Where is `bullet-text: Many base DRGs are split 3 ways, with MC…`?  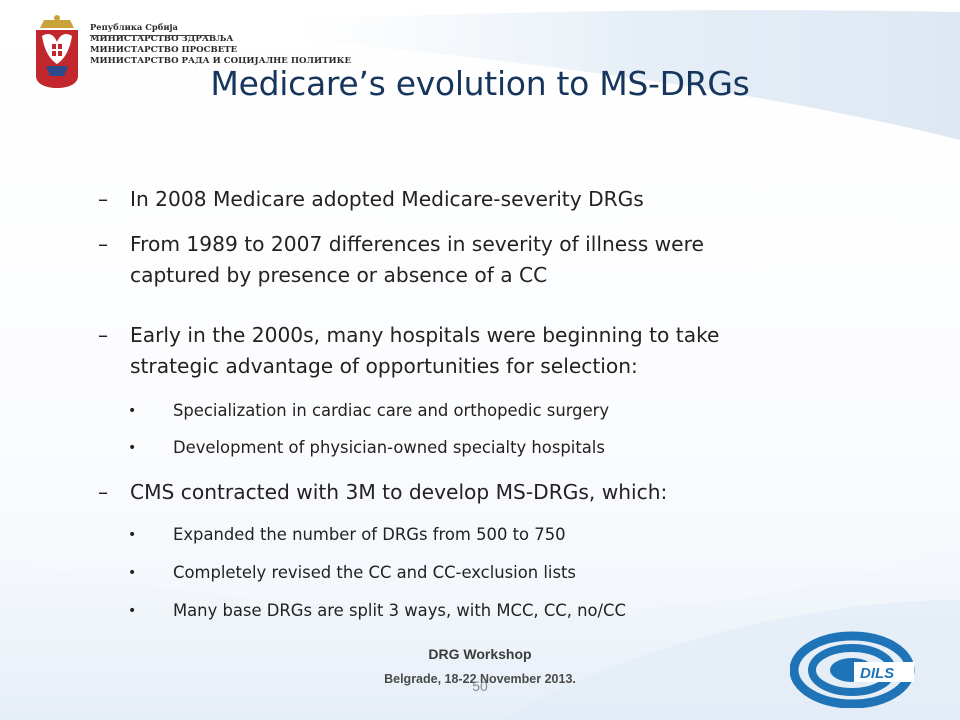 bullet-text: Many base DRGs are split 3 ways, with MC… is located at coordinates (399, 610).